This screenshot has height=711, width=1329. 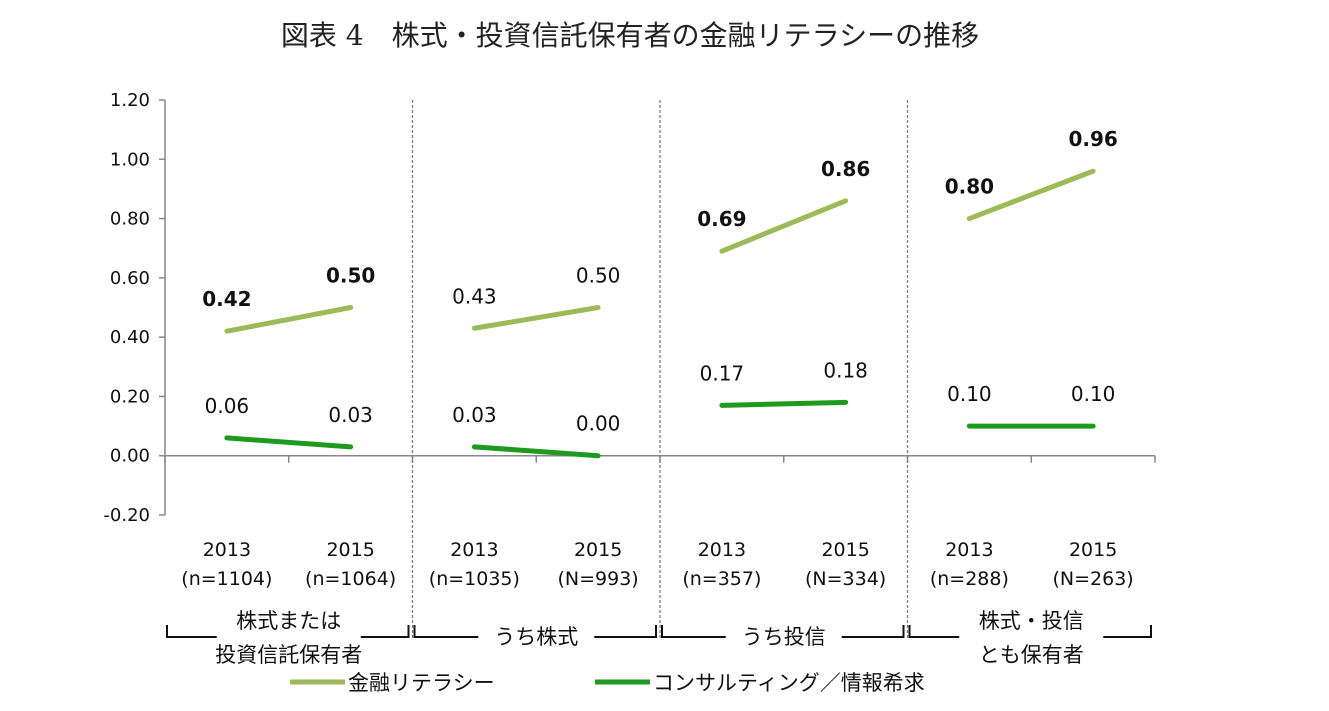 I want to click on category-n-label: (N=334), so click(x=845, y=579).